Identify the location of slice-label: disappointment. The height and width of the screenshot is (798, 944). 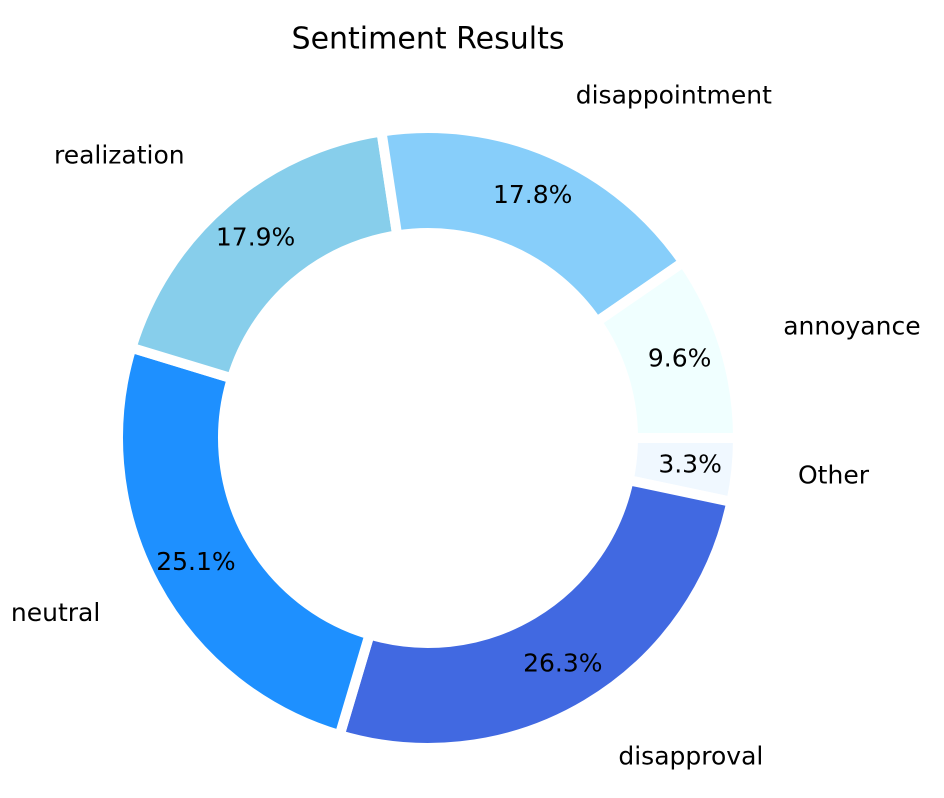
(674, 95).